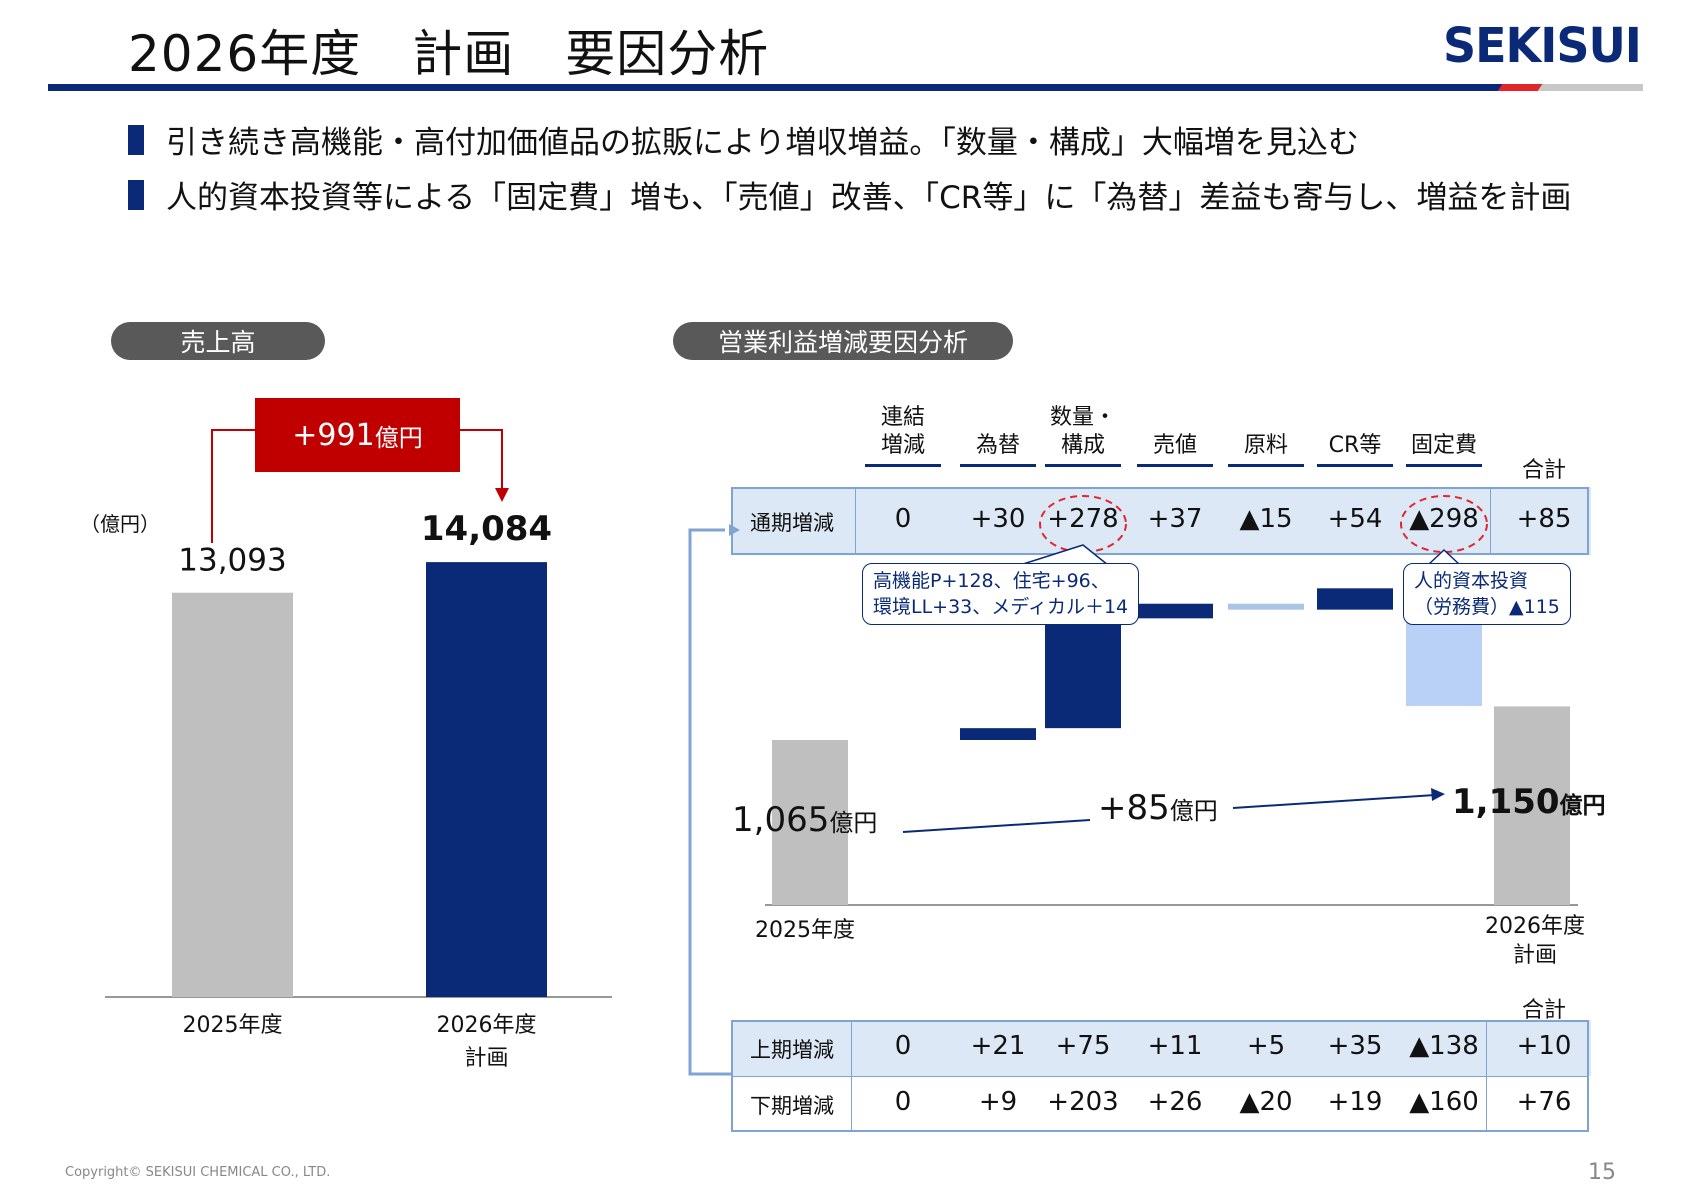 The image size is (1683, 1190). What do you see at coordinates (481, 459) in the screenshot?
I see `sales-bracket-right` at bounding box center [481, 459].